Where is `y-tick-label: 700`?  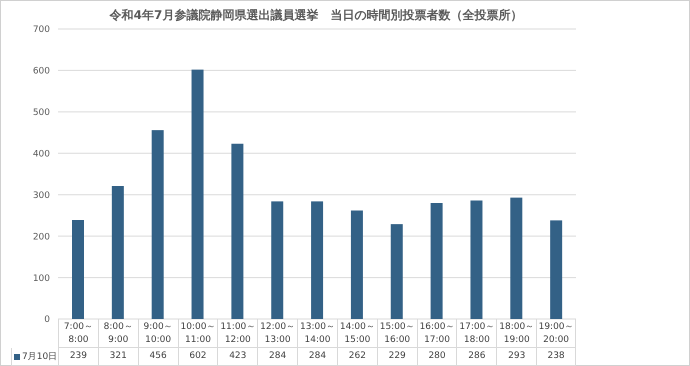 y-tick-label: 700 is located at coordinates (41, 30).